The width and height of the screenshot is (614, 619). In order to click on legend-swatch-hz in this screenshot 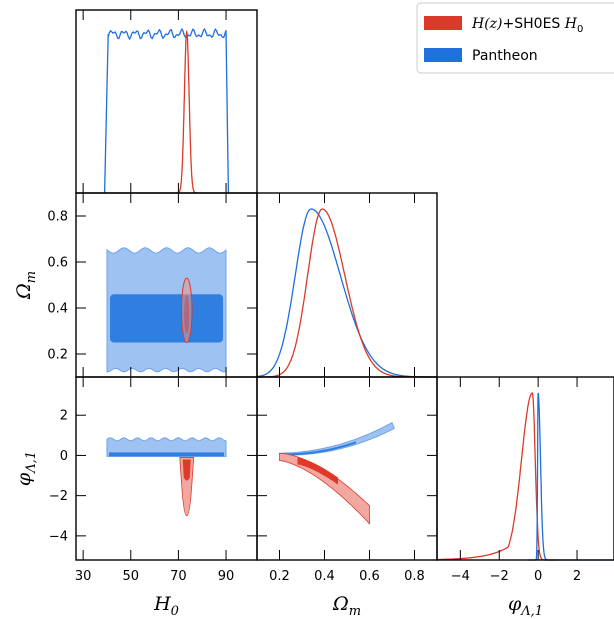, I will do `click(443, 23)`.